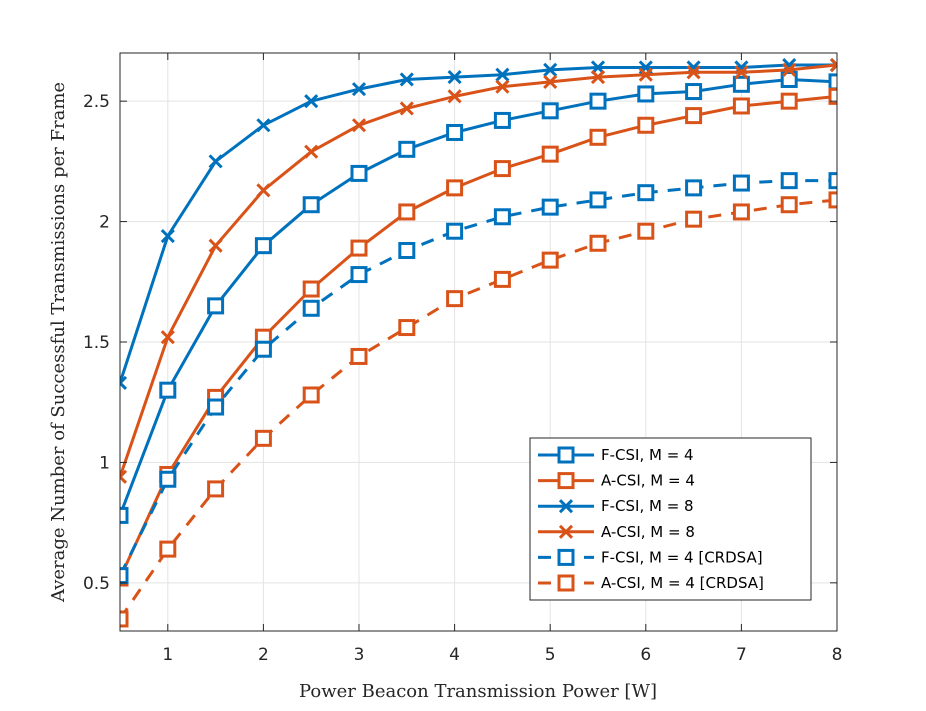 The height and width of the screenshot is (711, 926). Describe the element at coordinates (167, 655) in the screenshot. I see `x-tick-label: 1` at that location.